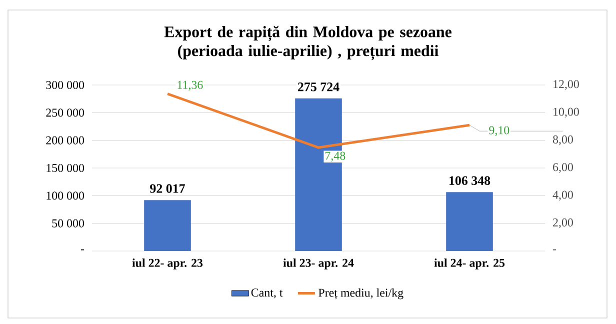  What do you see at coordinates (65, 85) in the screenshot?
I see `y-tick-label: 300 000` at bounding box center [65, 85].